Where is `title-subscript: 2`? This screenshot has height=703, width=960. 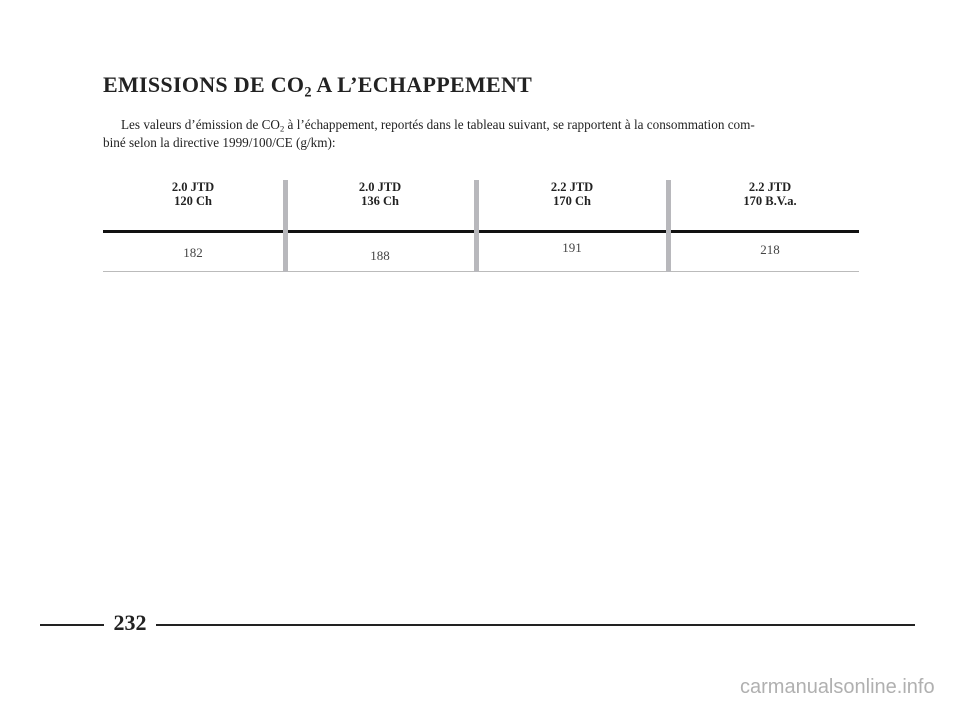
title-subscript: 2 is located at coordinates (308, 92).